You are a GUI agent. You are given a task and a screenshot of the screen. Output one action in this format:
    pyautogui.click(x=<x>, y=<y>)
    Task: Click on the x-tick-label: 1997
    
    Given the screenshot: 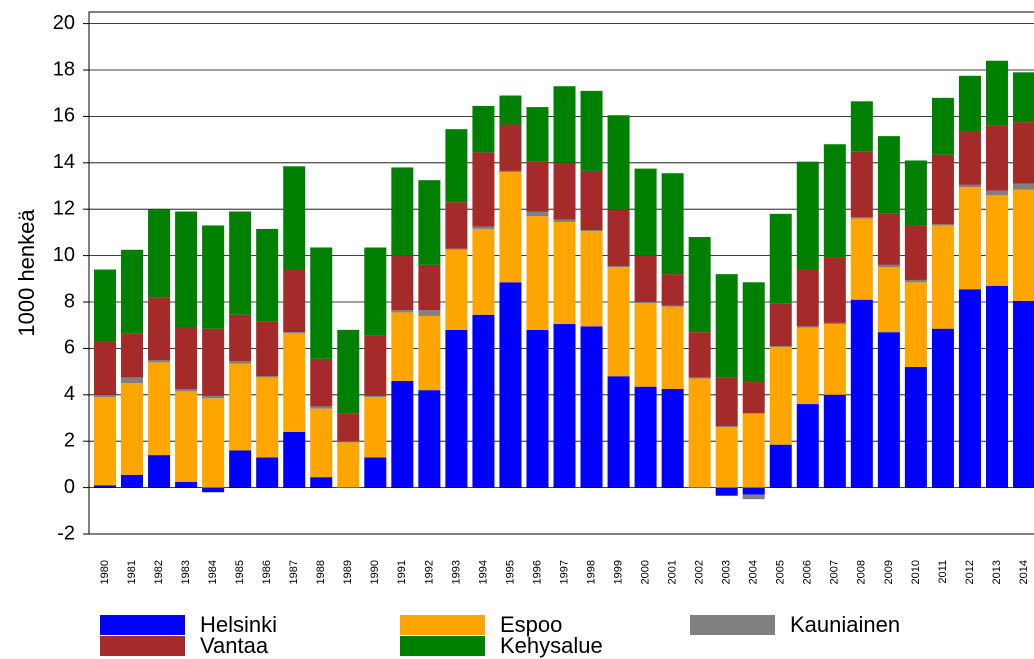 What is the action you would take?
    pyautogui.click(x=564, y=572)
    